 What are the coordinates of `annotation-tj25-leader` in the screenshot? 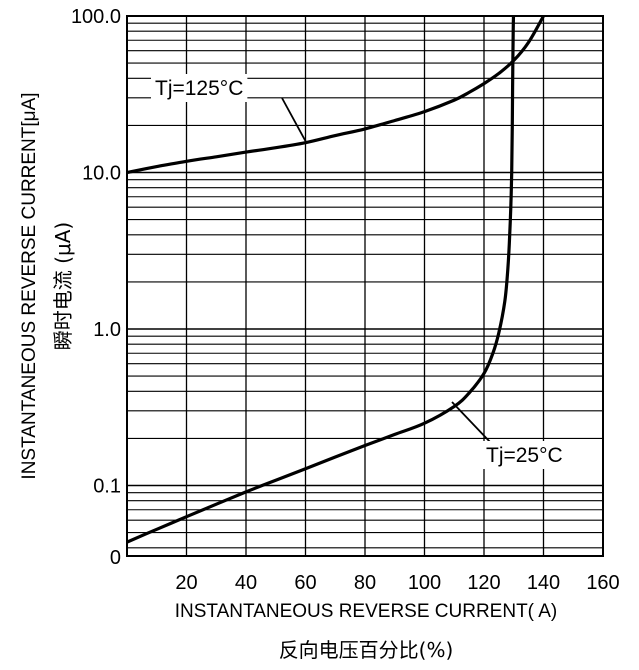 It's located at (471, 422).